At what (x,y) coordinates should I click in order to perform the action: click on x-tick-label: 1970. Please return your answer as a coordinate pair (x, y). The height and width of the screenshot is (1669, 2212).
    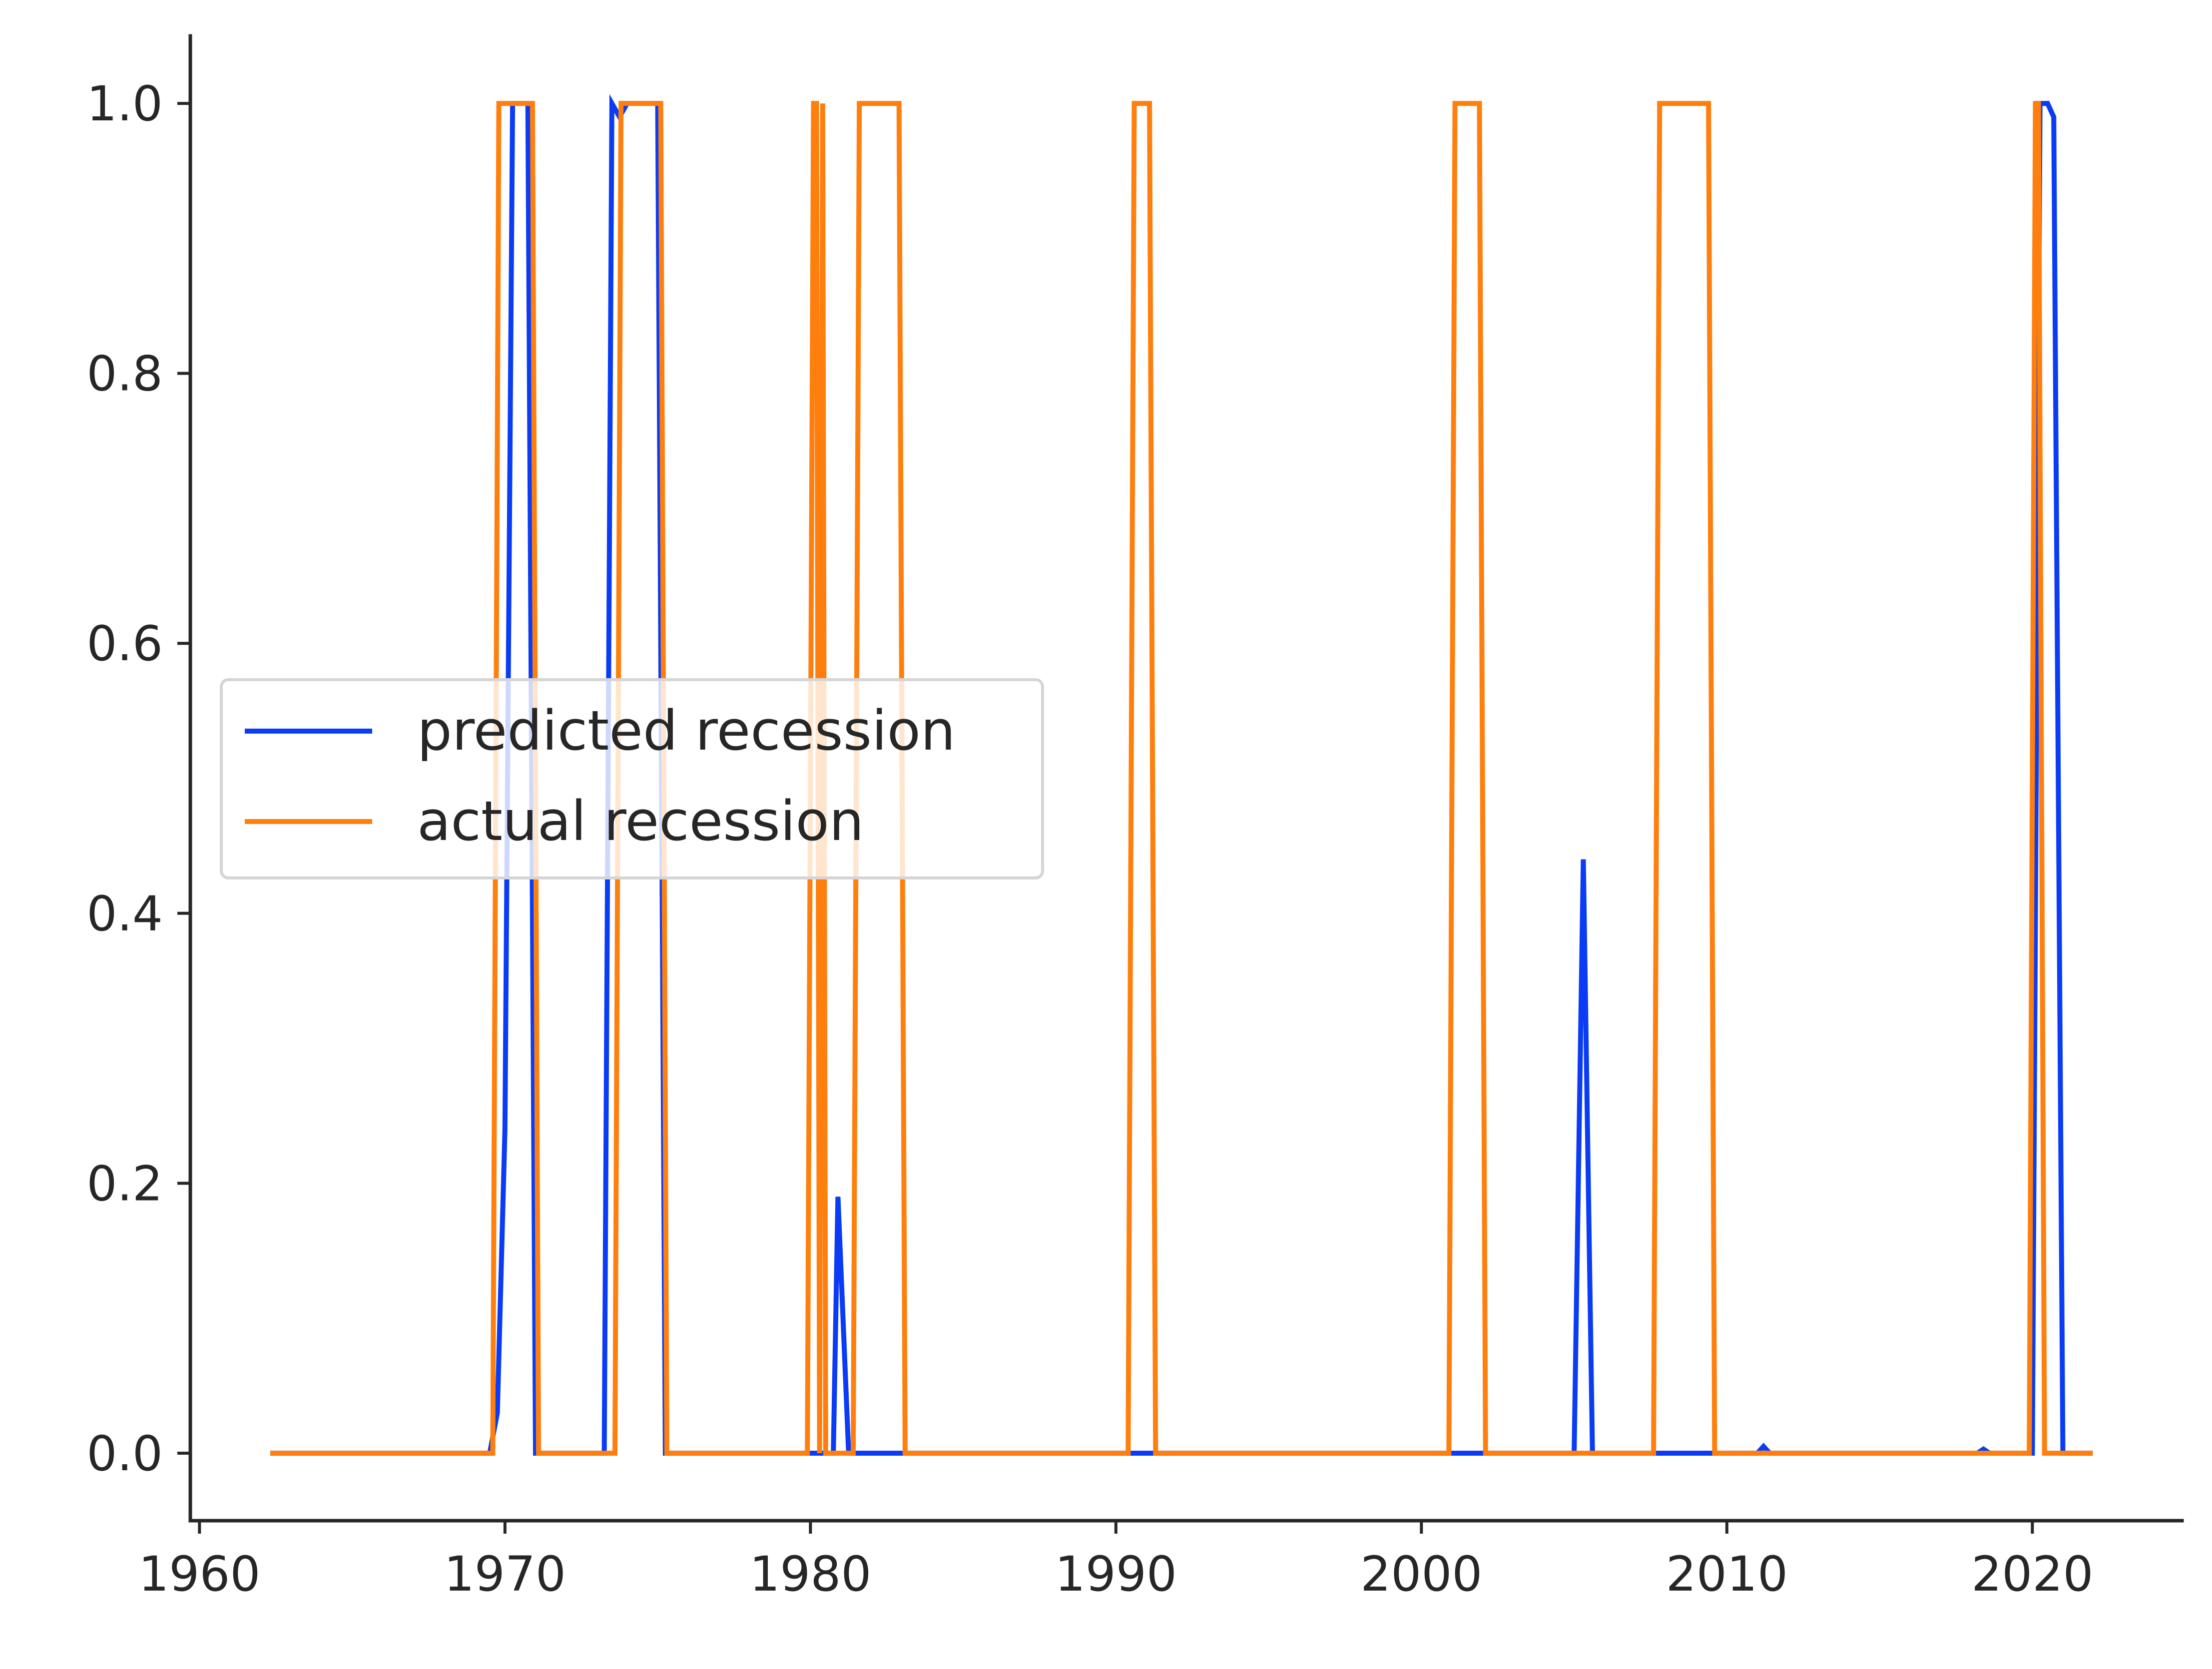
    Looking at the image, I should click on (505, 1574).